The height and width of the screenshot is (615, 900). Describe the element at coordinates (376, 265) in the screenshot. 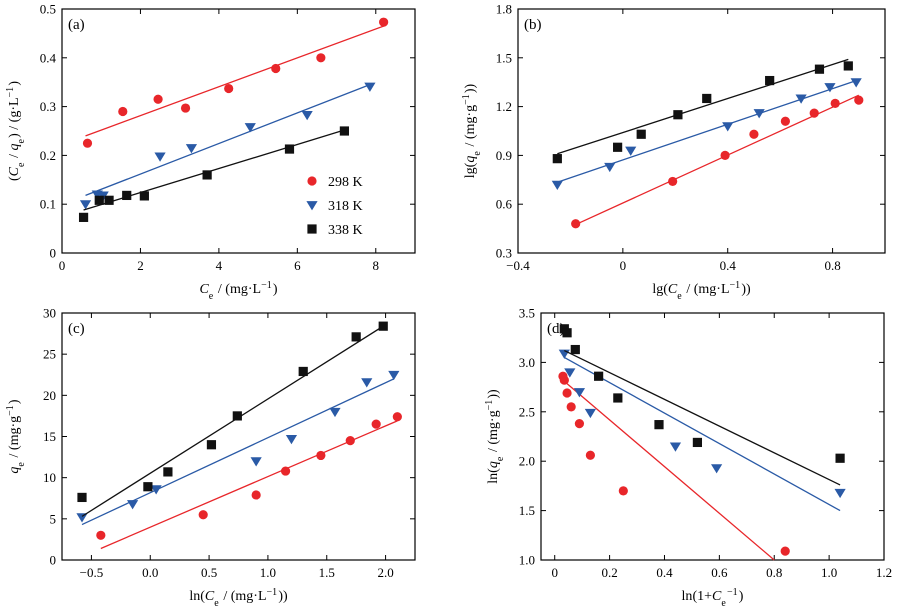

I see `x-tick-label: 8` at that location.